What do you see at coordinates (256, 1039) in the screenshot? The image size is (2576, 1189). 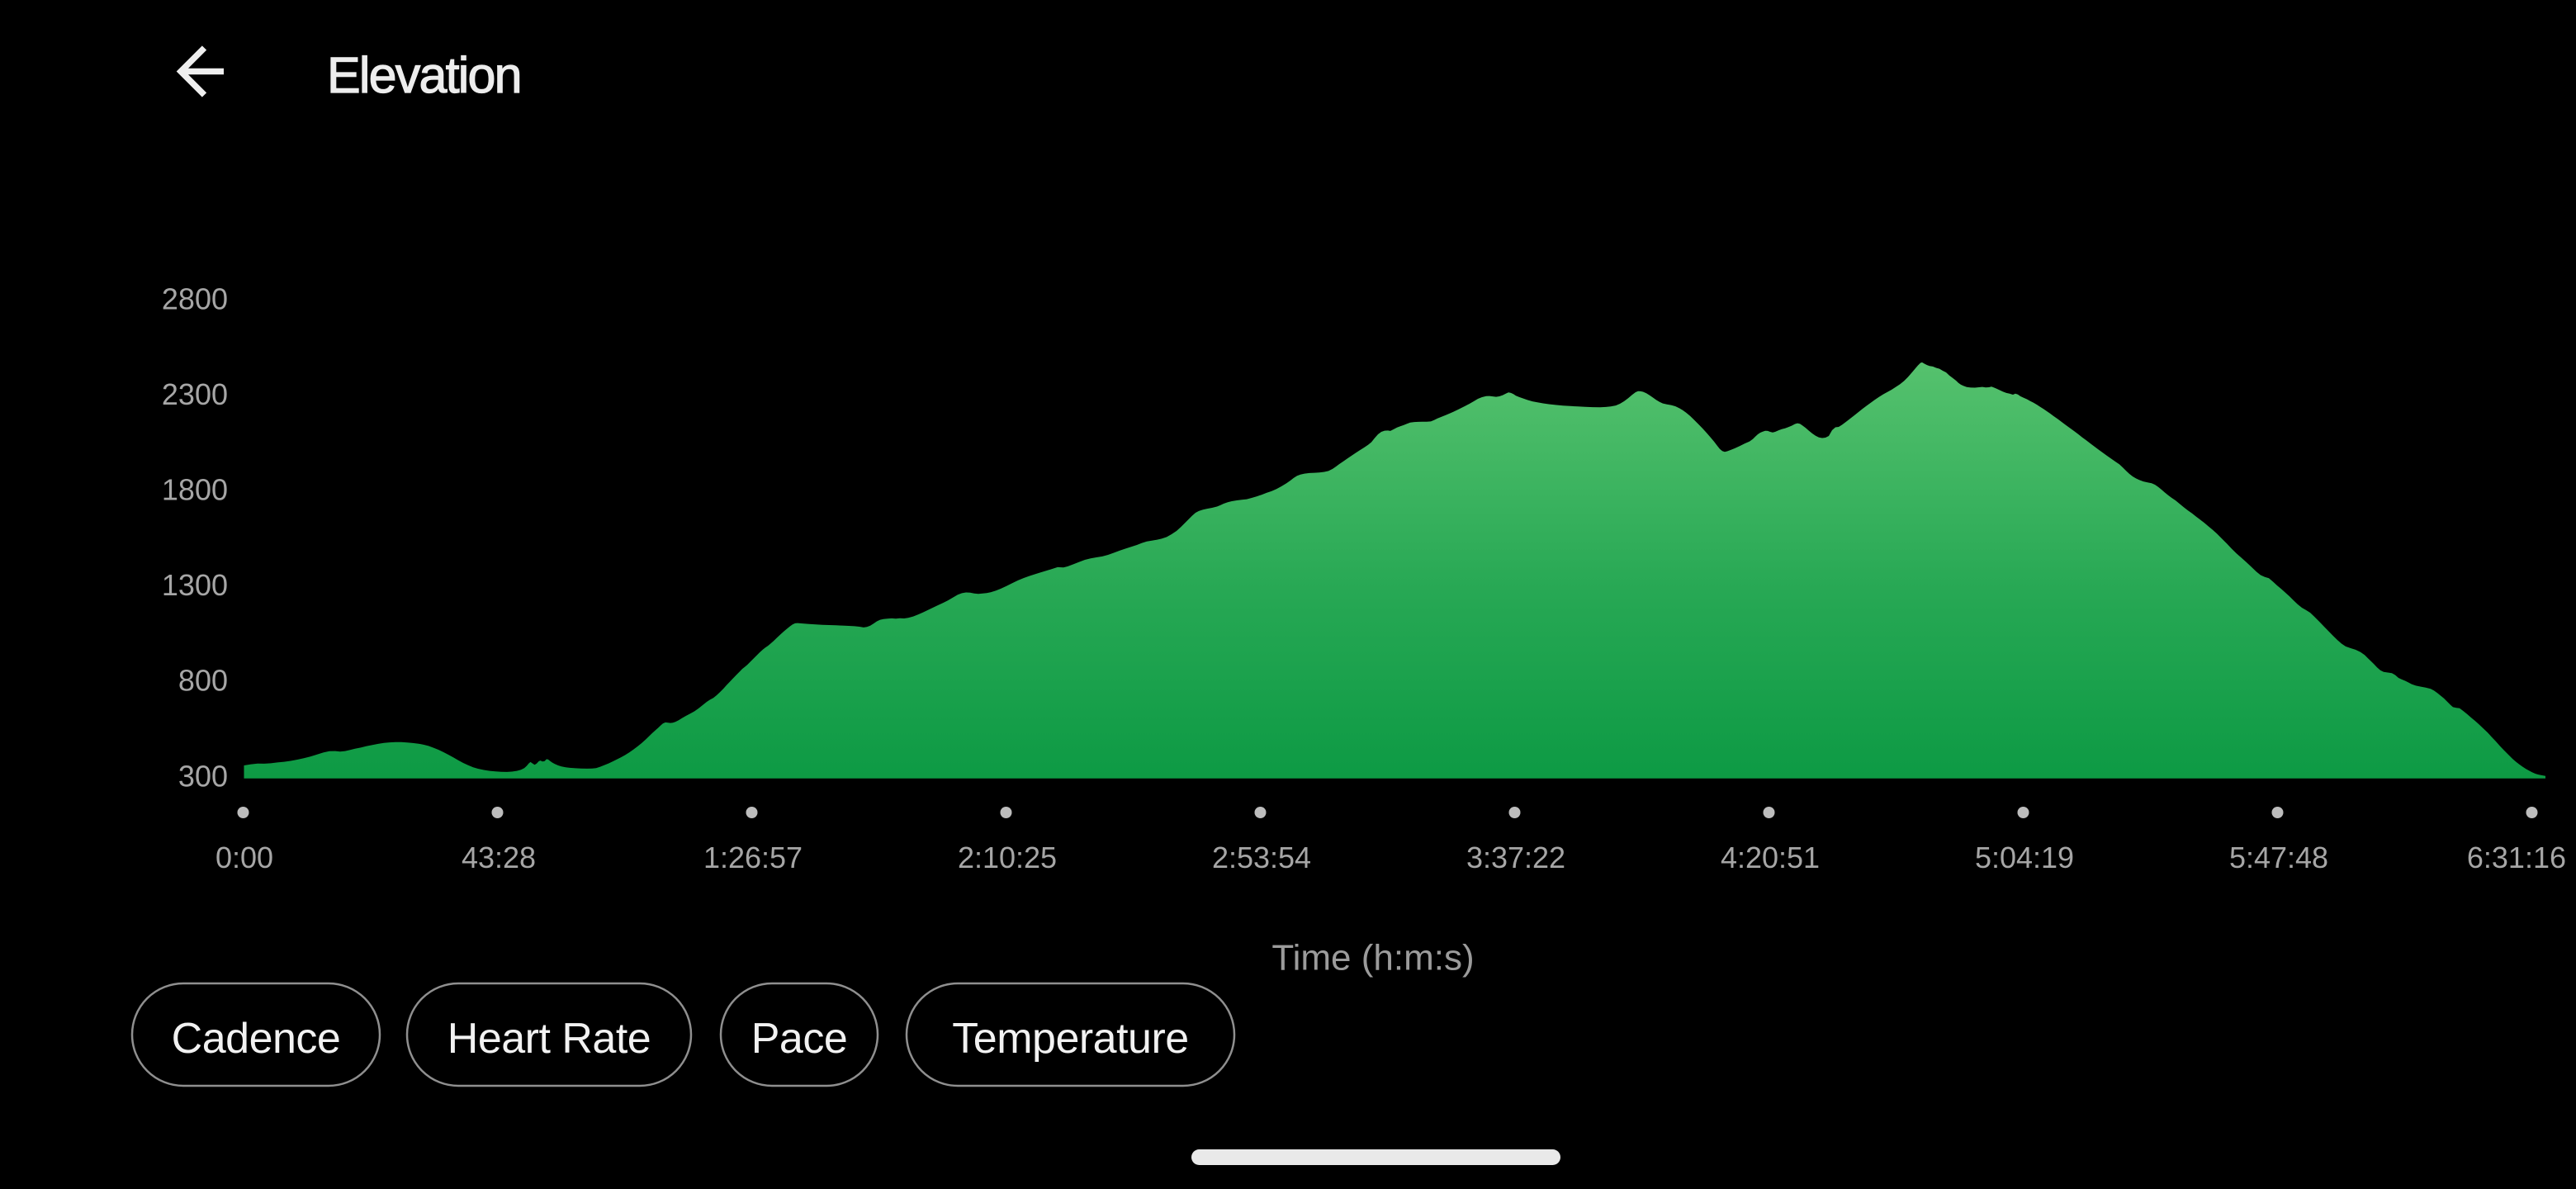 I see `svg-text: Cadence` at bounding box center [256, 1039].